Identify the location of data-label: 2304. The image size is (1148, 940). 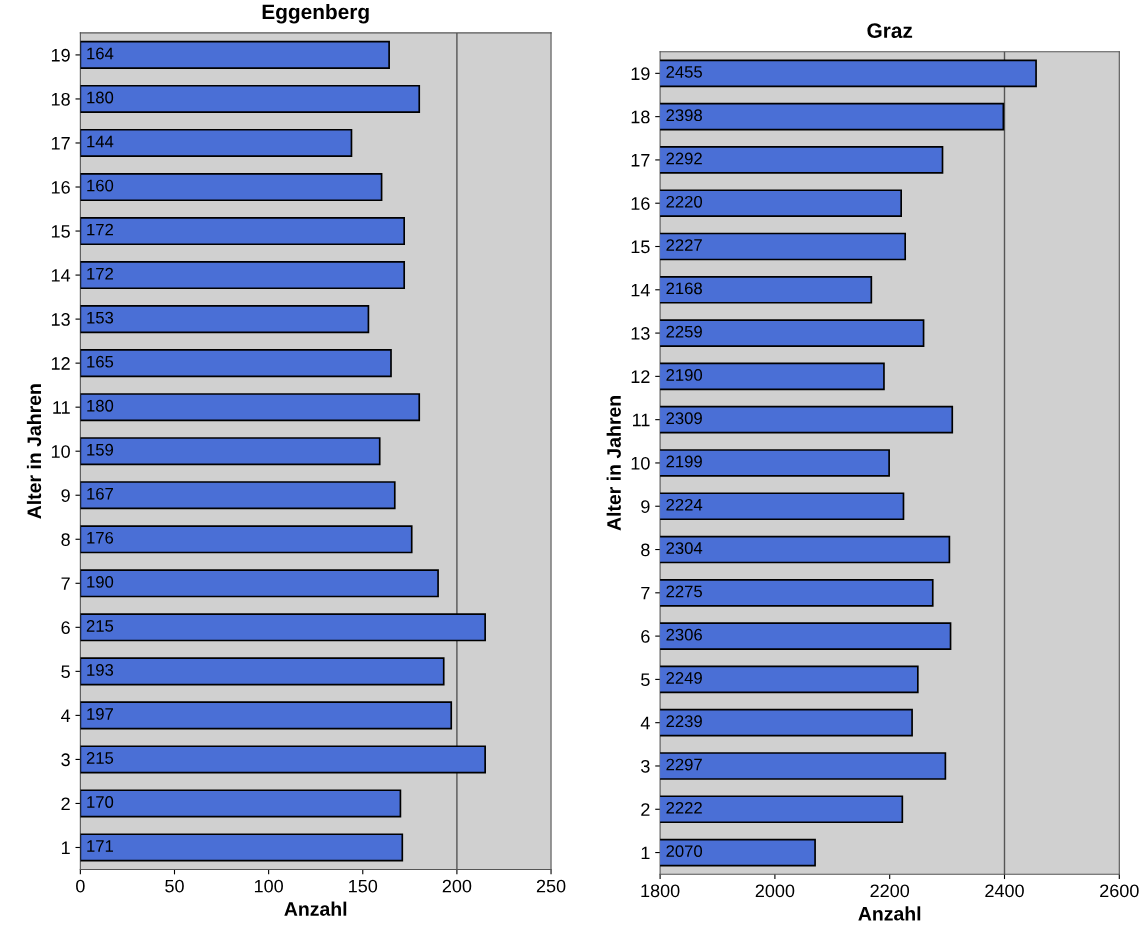
(684, 548).